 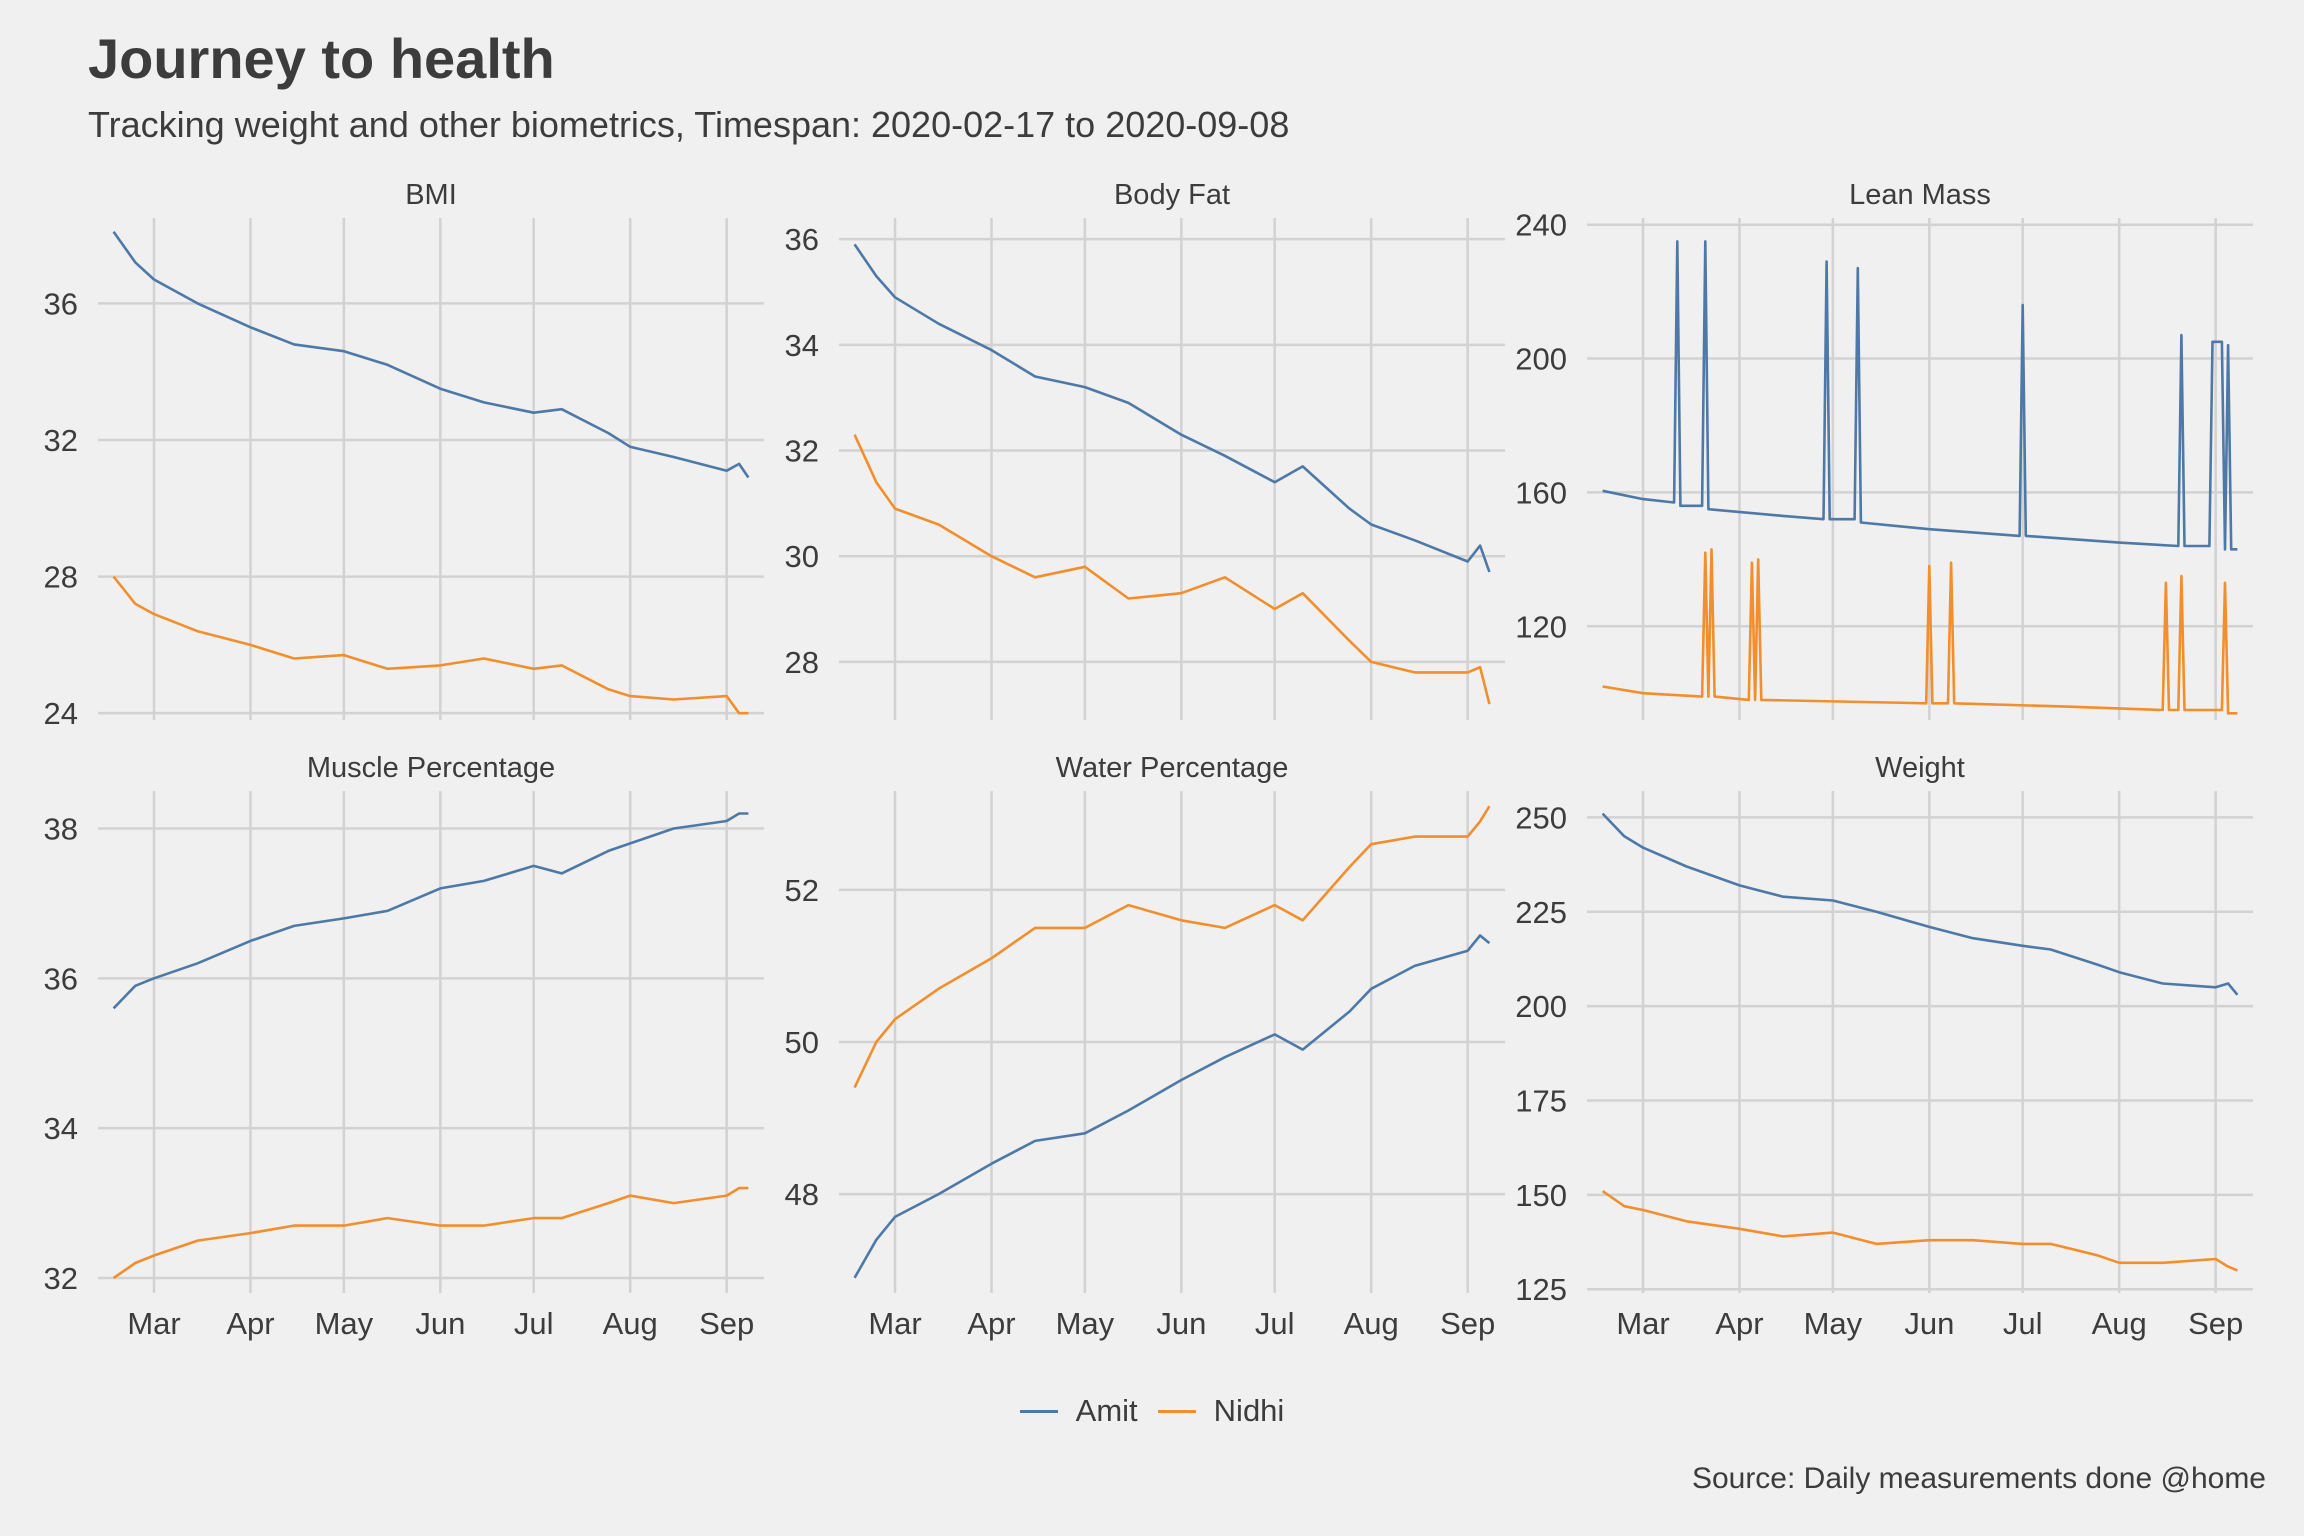 What do you see at coordinates (1920, 768) in the screenshot?
I see `panel-title-weight: Weight` at bounding box center [1920, 768].